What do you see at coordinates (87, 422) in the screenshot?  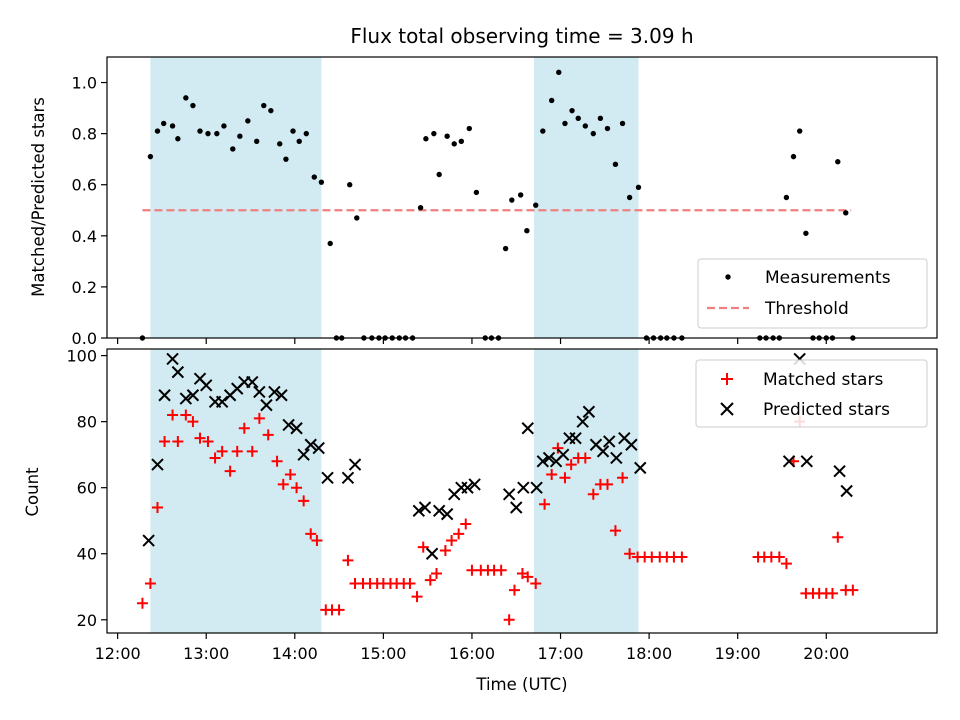 I see `bottom-y-tick-label-3: 80` at bounding box center [87, 422].